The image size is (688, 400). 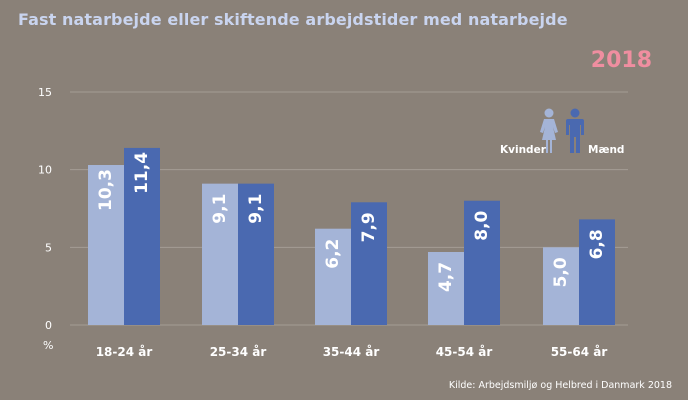 What do you see at coordinates (48, 325) in the screenshot?
I see `y-tick-label: 0` at bounding box center [48, 325].